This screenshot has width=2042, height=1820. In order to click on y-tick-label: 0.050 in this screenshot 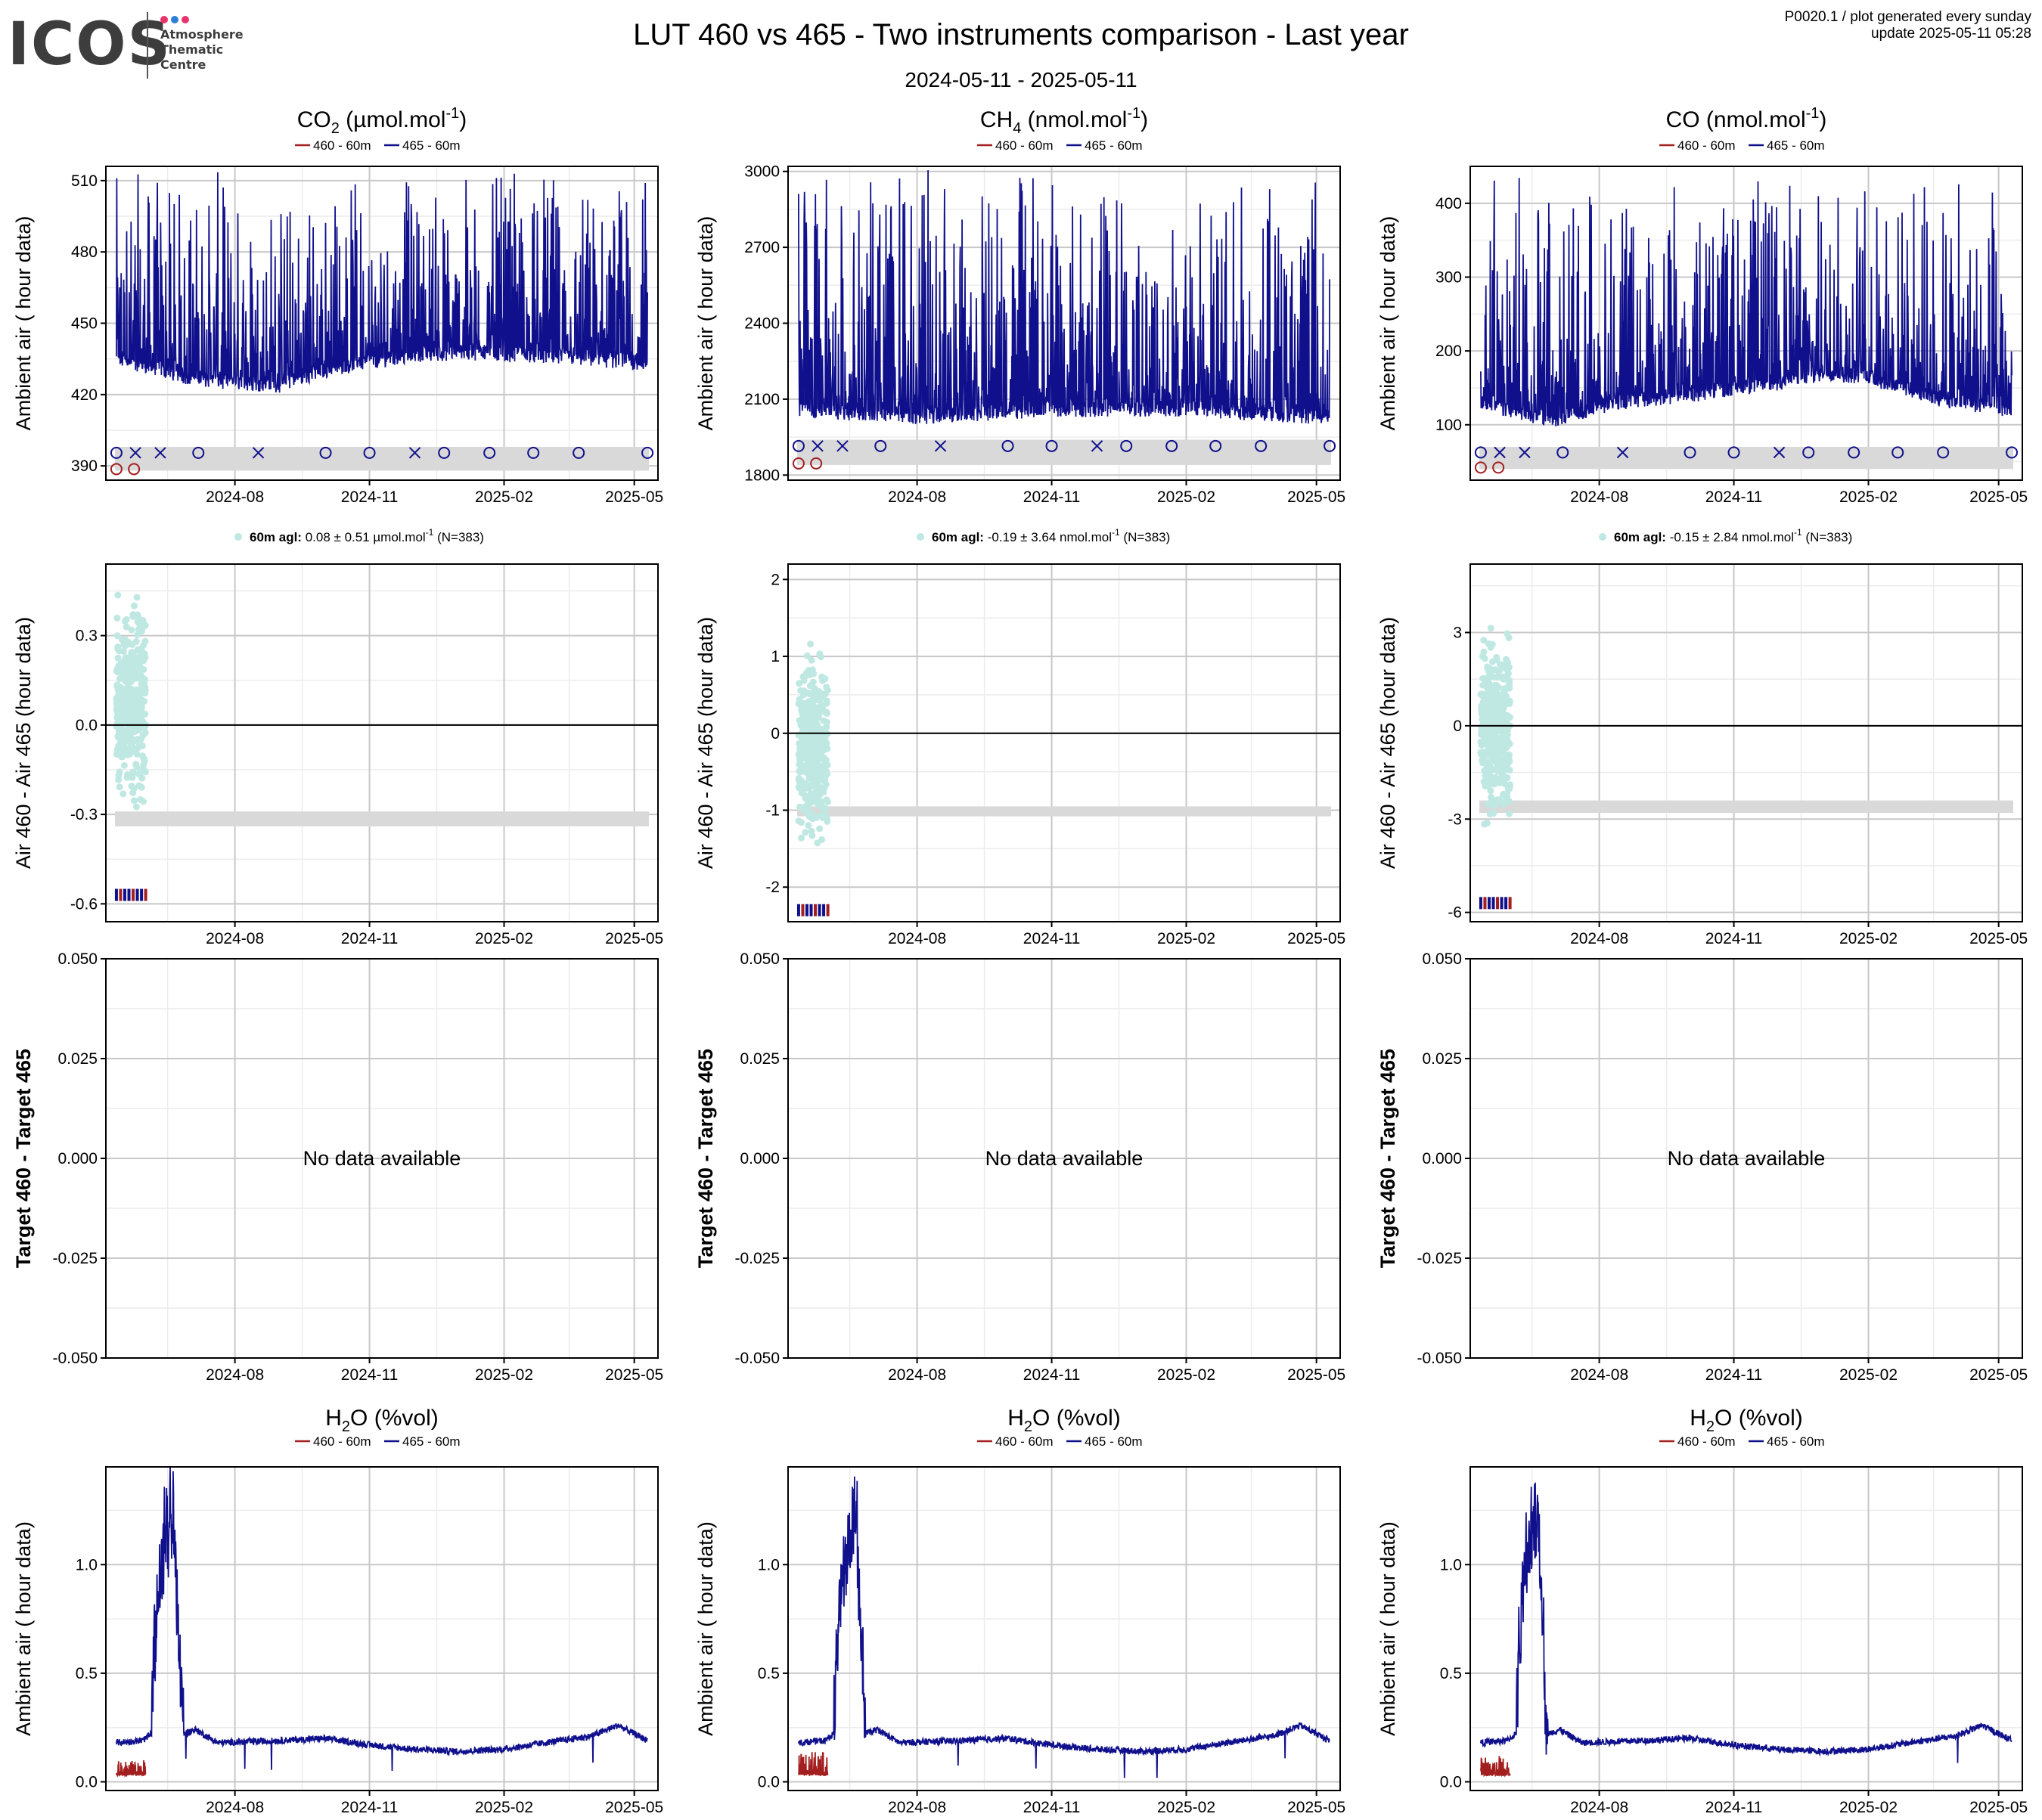, I will do `click(760, 959)`.